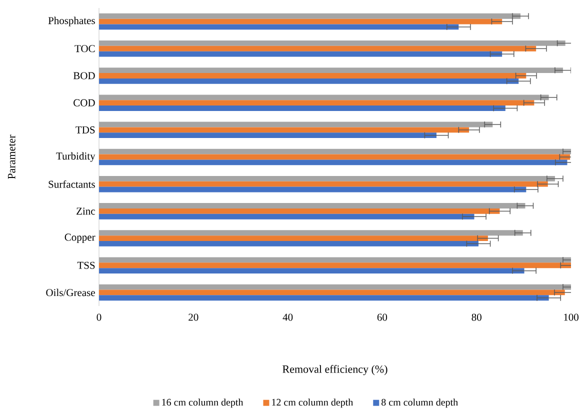  I want to click on y-tick-label: Zinc, so click(85, 211).